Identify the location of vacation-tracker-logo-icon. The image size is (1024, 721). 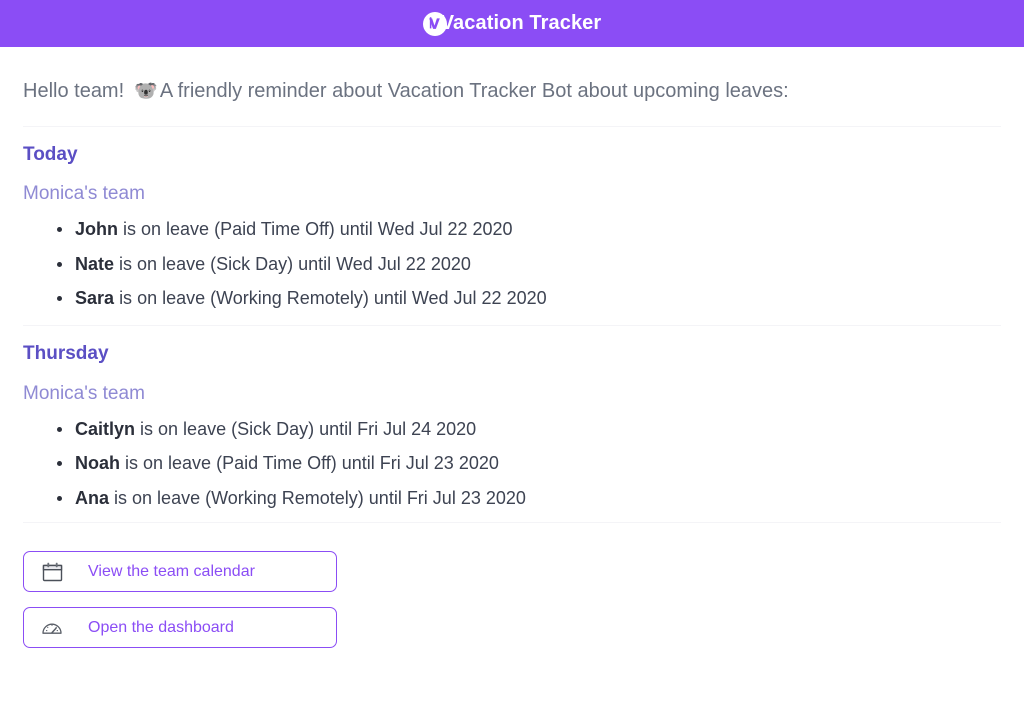
(434, 23).